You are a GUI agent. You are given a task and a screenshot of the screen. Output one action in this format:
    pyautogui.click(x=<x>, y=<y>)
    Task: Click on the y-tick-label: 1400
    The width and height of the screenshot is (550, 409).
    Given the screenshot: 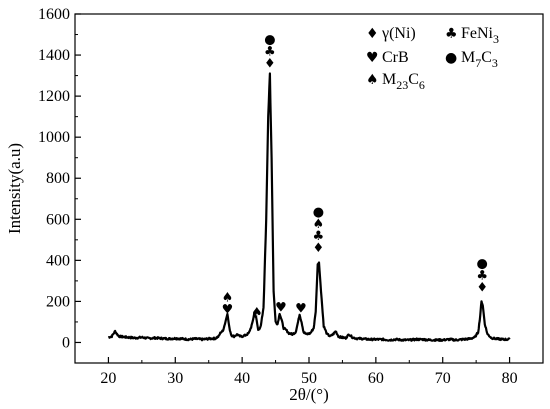 What is the action you would take?
    pyautogui.click(x=54, y=55)
    